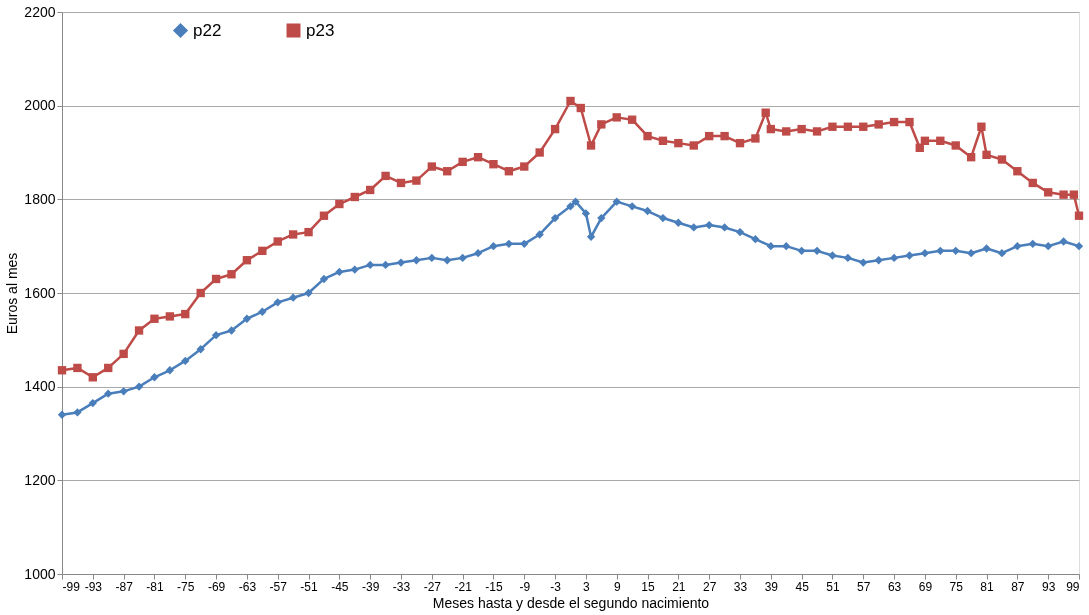  I want to click on x-tick-label: -87, so click(124, 586).